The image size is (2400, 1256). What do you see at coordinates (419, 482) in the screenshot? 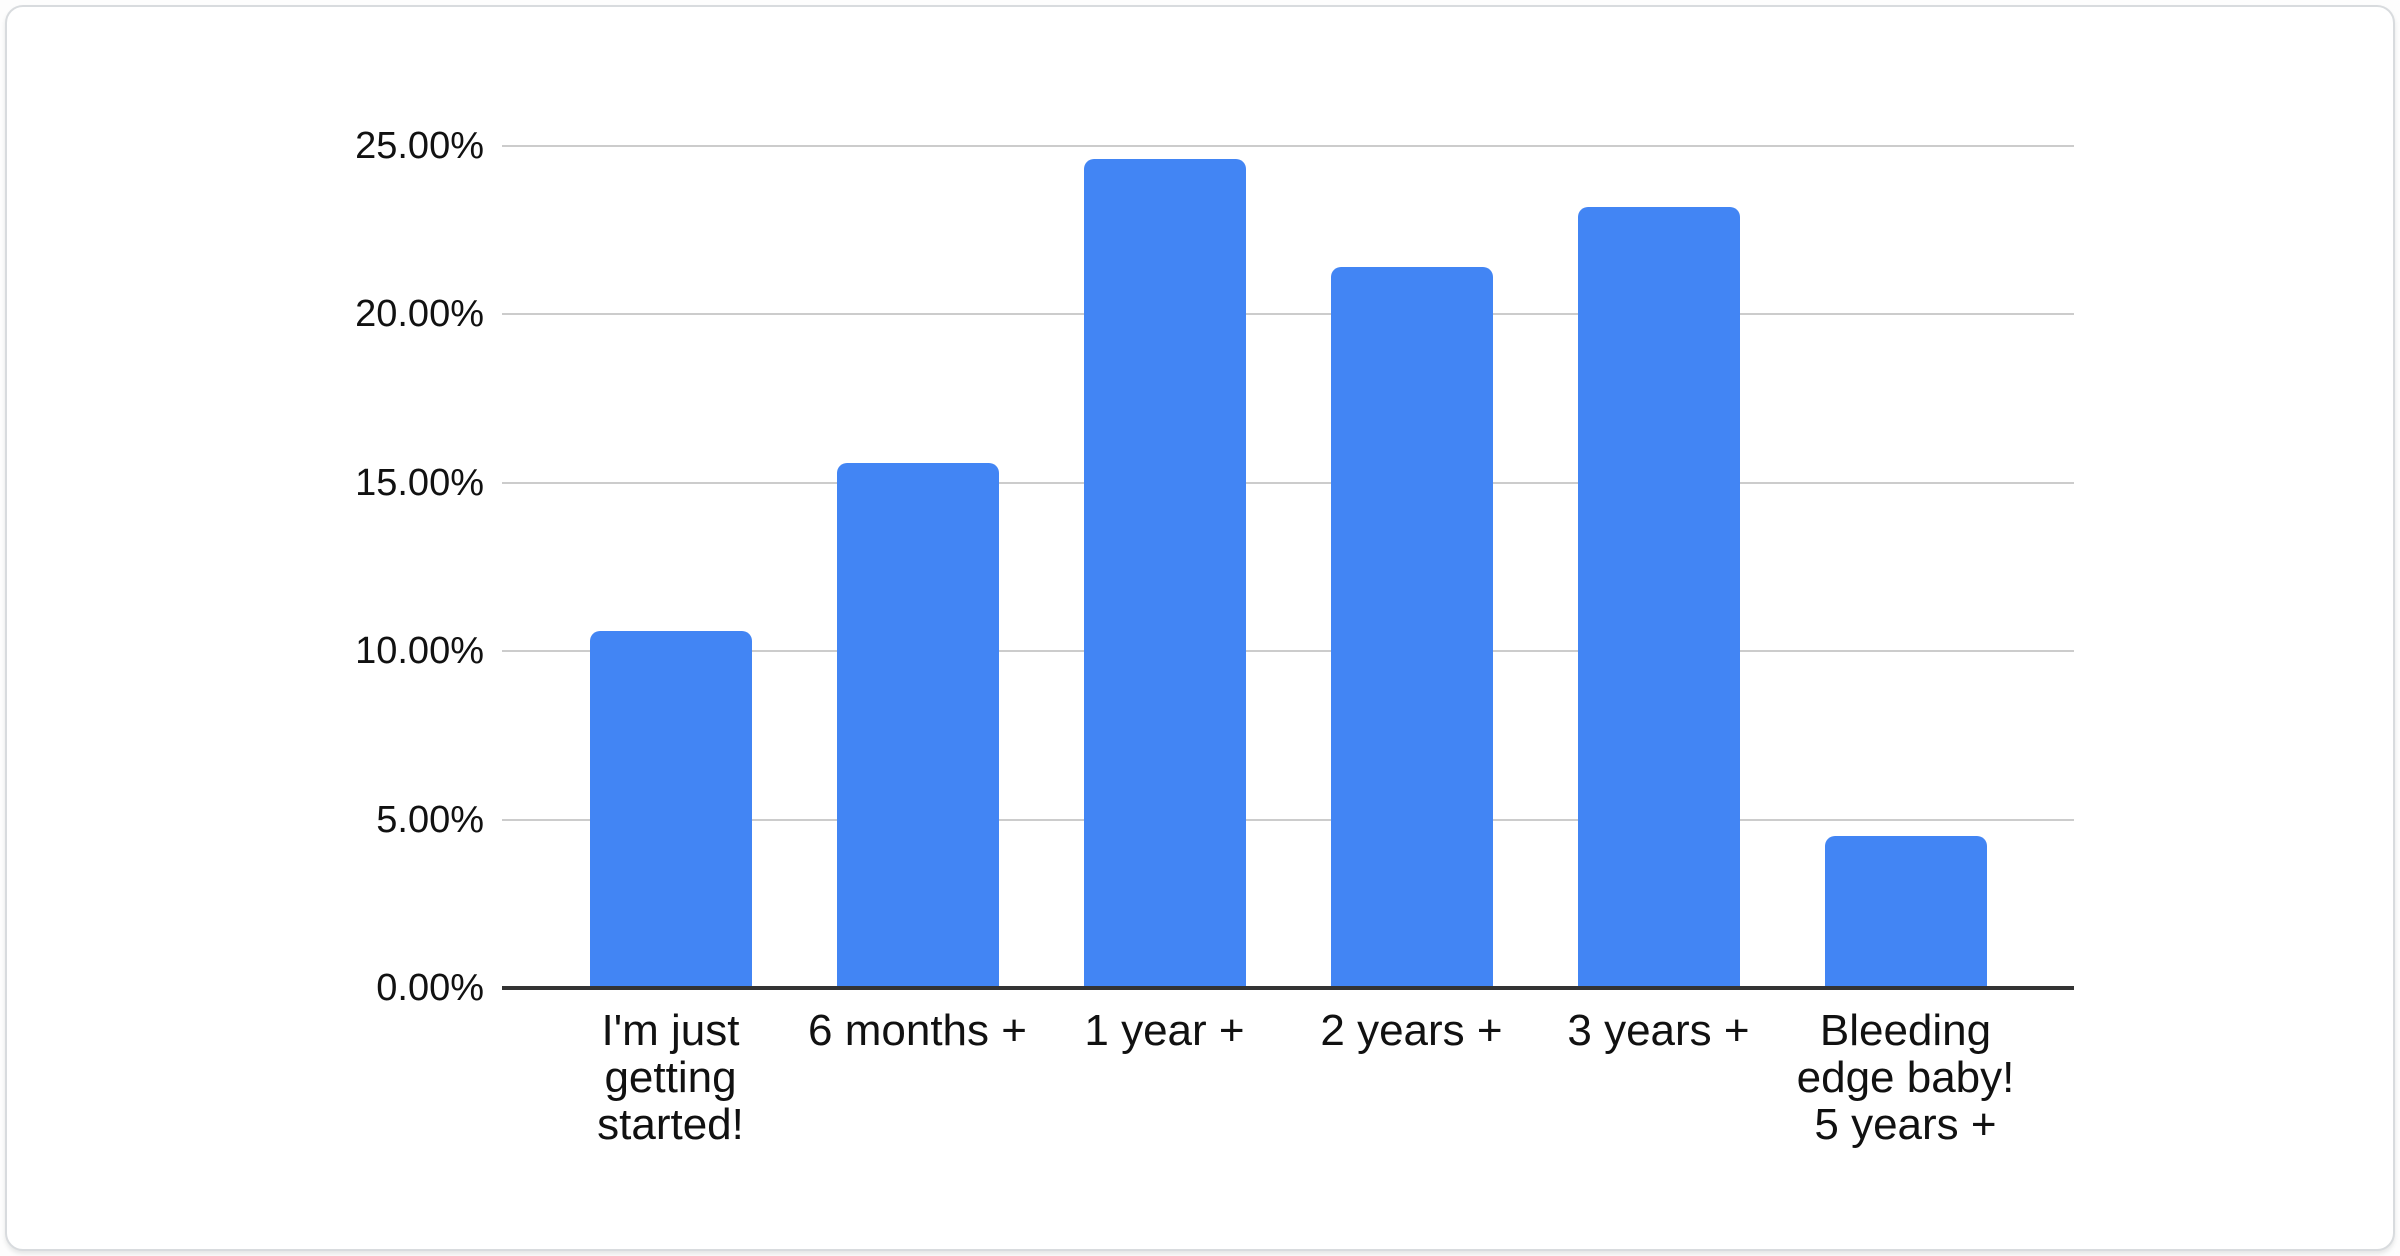
I see `y-axis-tick-label: 15.00%` at bounding box center [419, 482].